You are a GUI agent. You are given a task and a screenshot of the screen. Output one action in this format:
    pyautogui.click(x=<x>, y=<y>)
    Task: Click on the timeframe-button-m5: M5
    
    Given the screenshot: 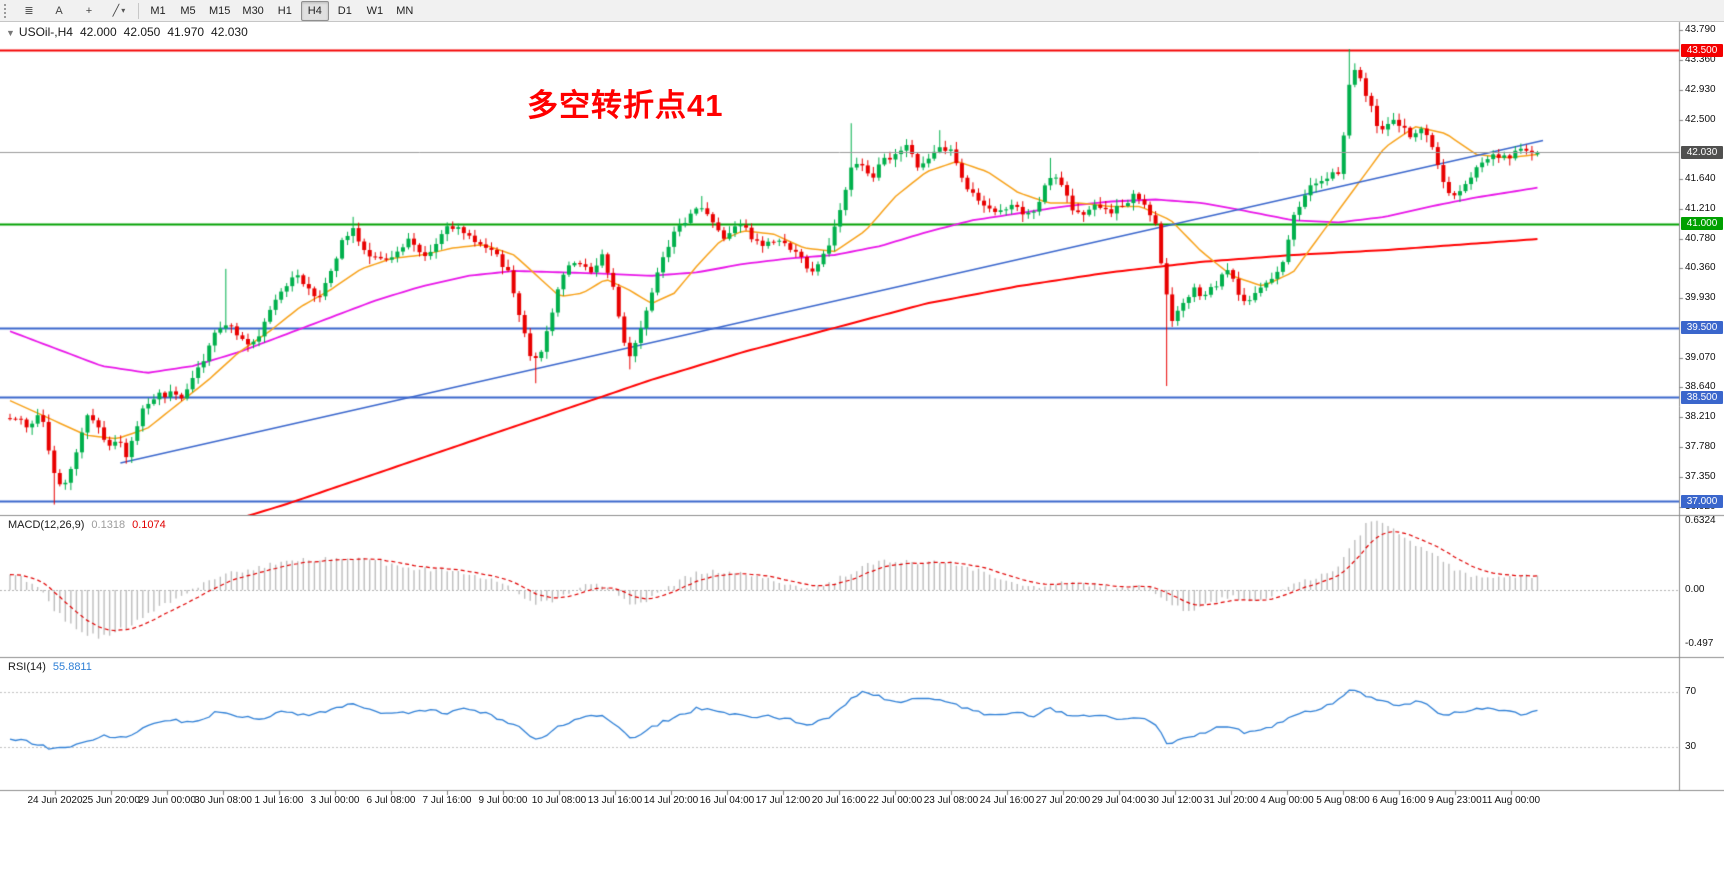 What is the action you would take?
    pyautogui.click(x=188, y=10)
    